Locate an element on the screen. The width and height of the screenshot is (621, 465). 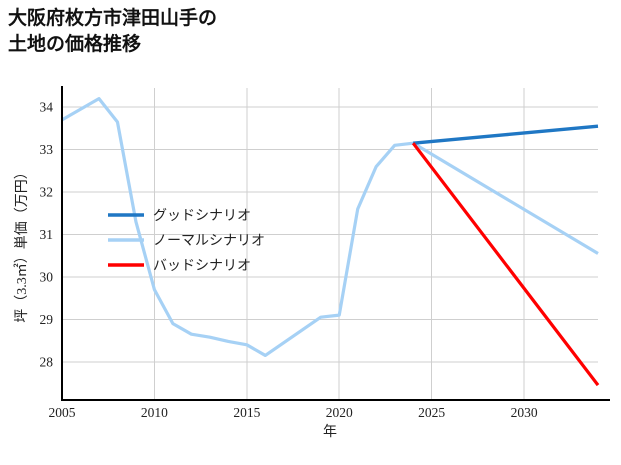
y-tick-label: 31 is located at coordinates (47, 234).